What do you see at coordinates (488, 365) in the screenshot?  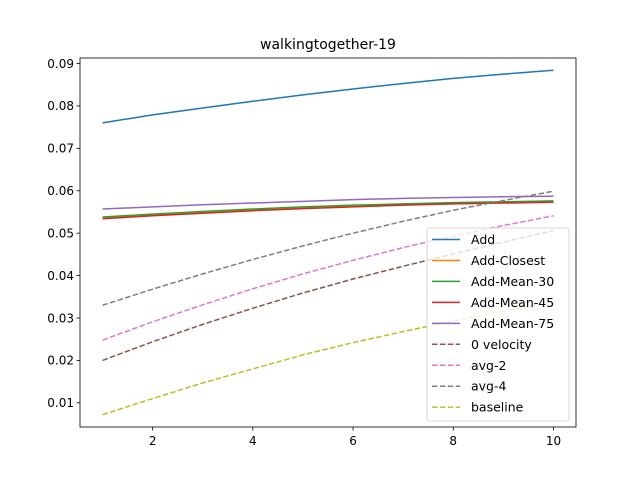 I see `legend-label-6: avg-2` at bounding box center [488, 365].